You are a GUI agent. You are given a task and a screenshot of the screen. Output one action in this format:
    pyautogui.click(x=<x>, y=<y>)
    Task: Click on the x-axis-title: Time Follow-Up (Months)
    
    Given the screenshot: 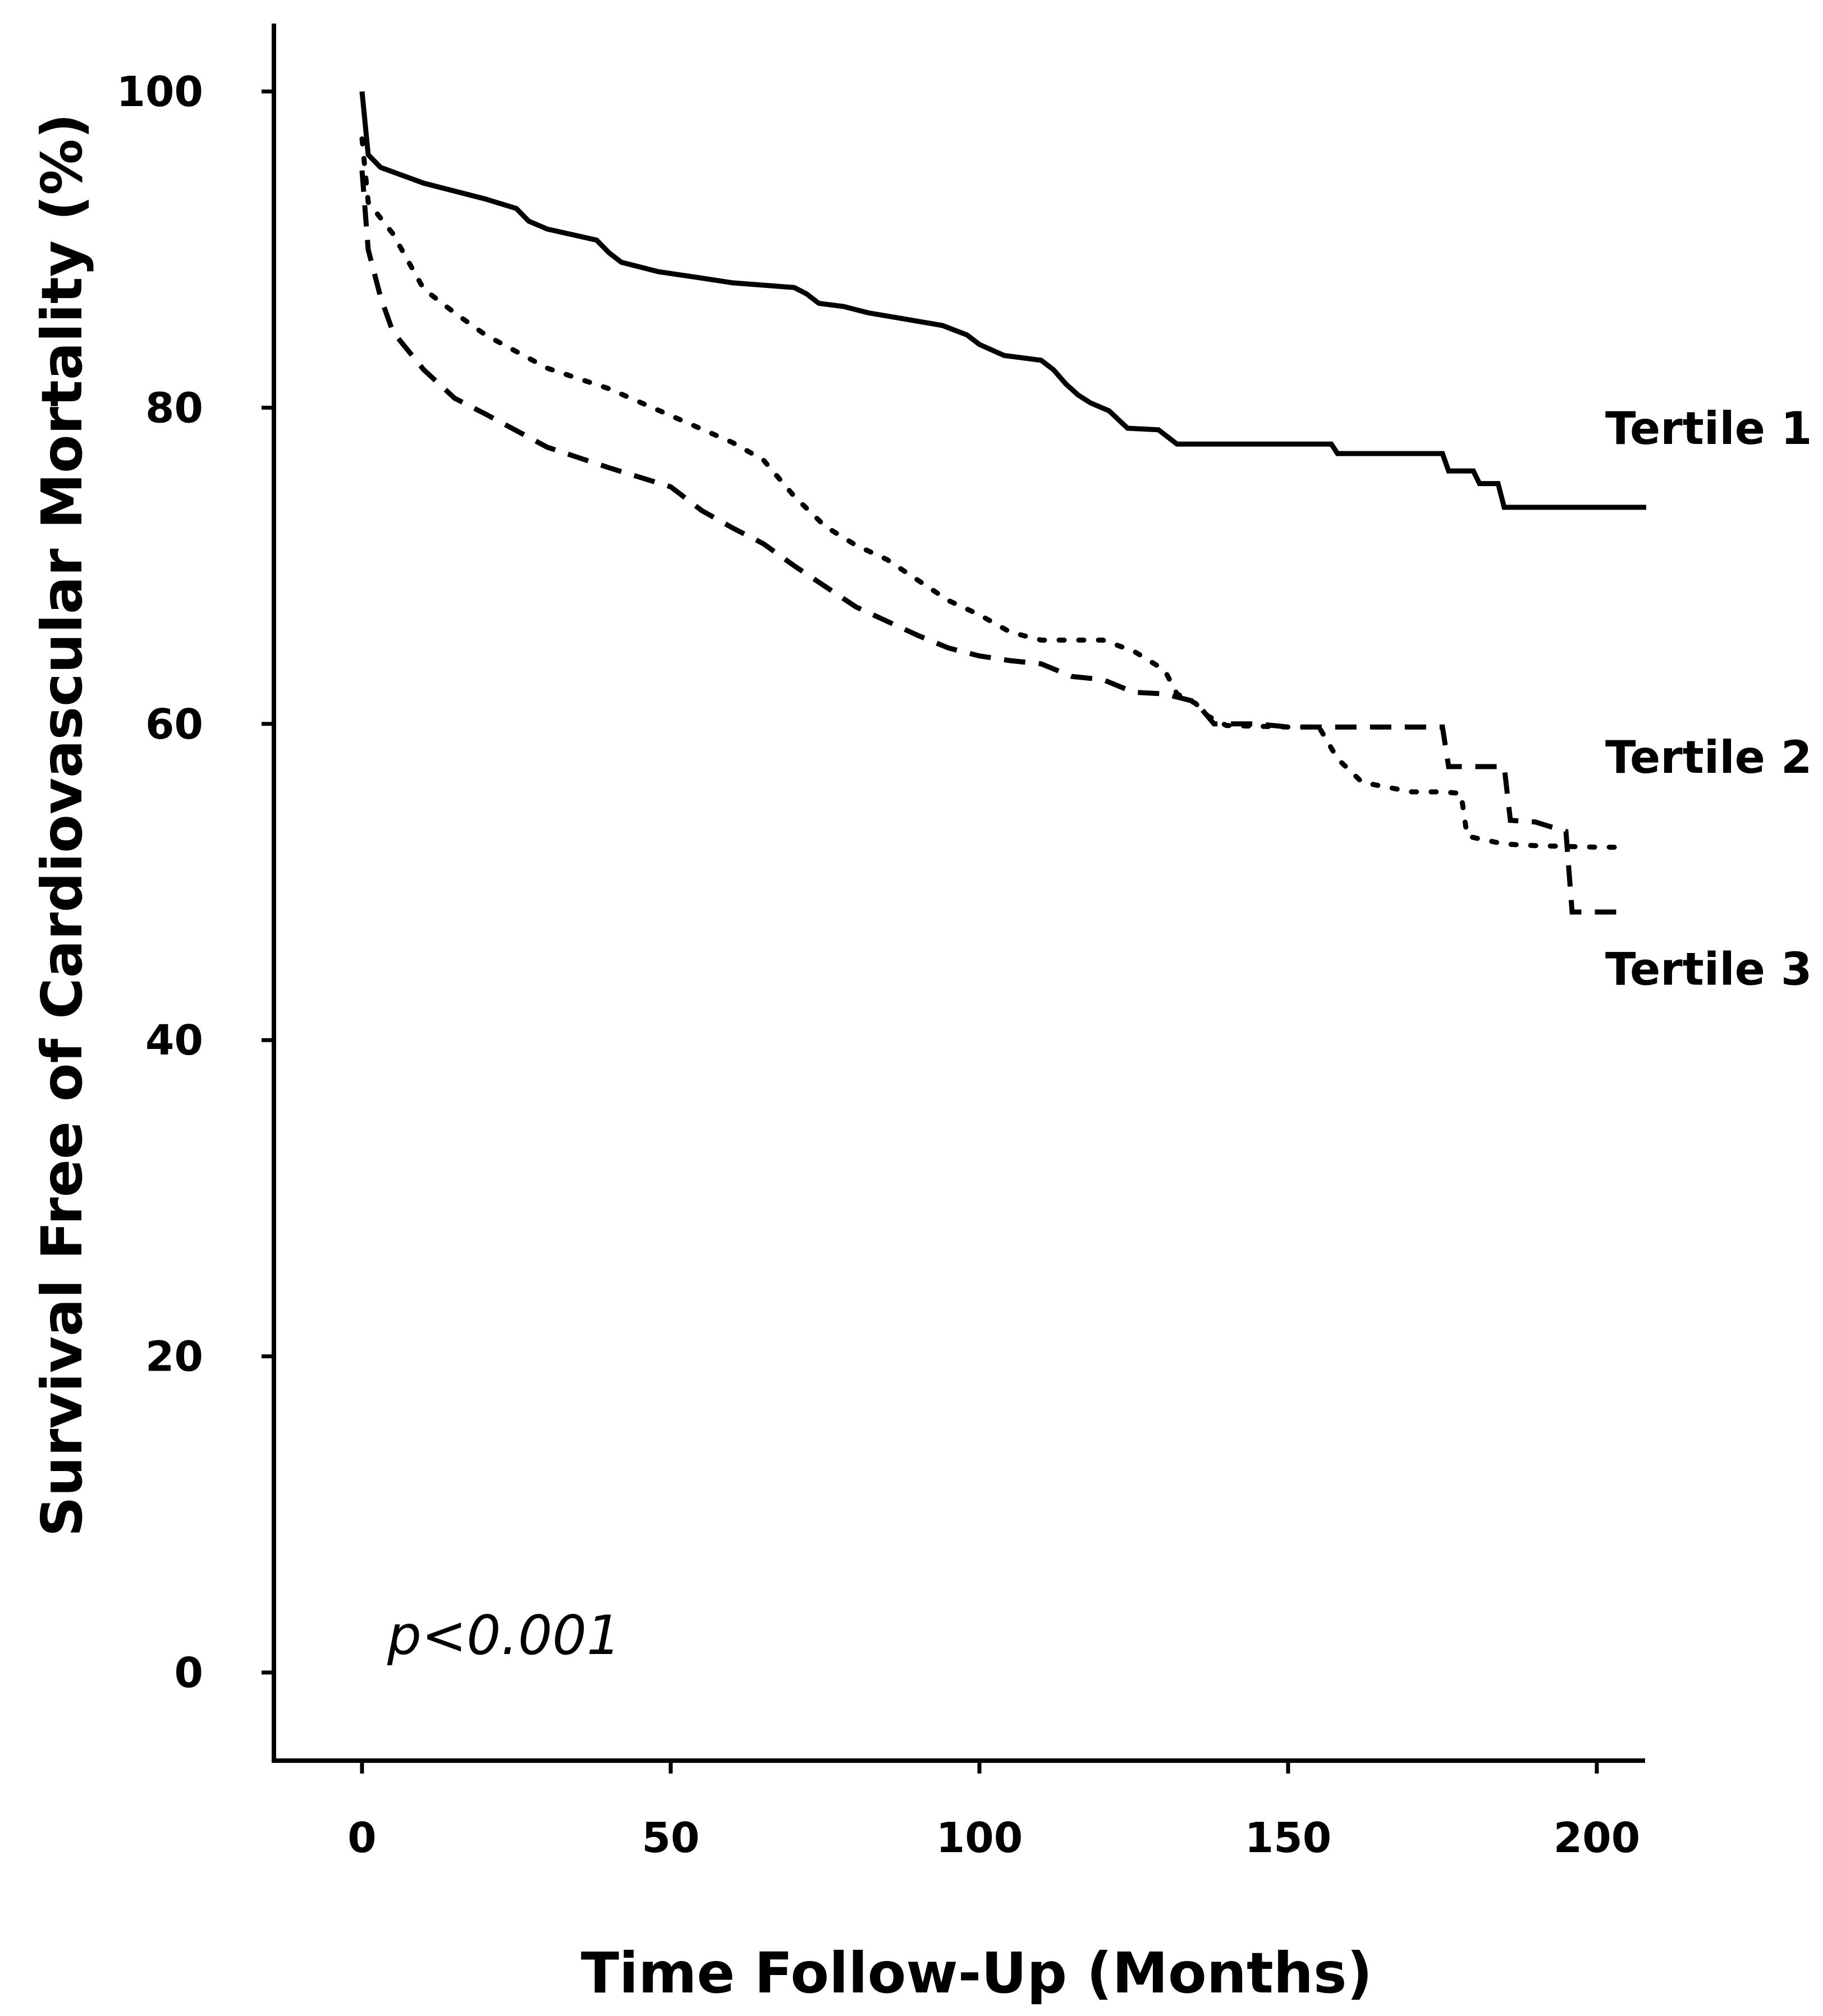 What is the action you would take?
    pyautogui.click(x=976, y=1973)
    